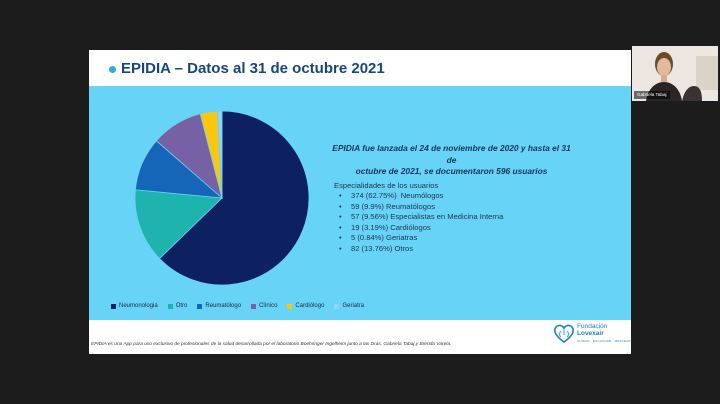  I want to click on legend-item-otro: Otro, so click(177, 306).